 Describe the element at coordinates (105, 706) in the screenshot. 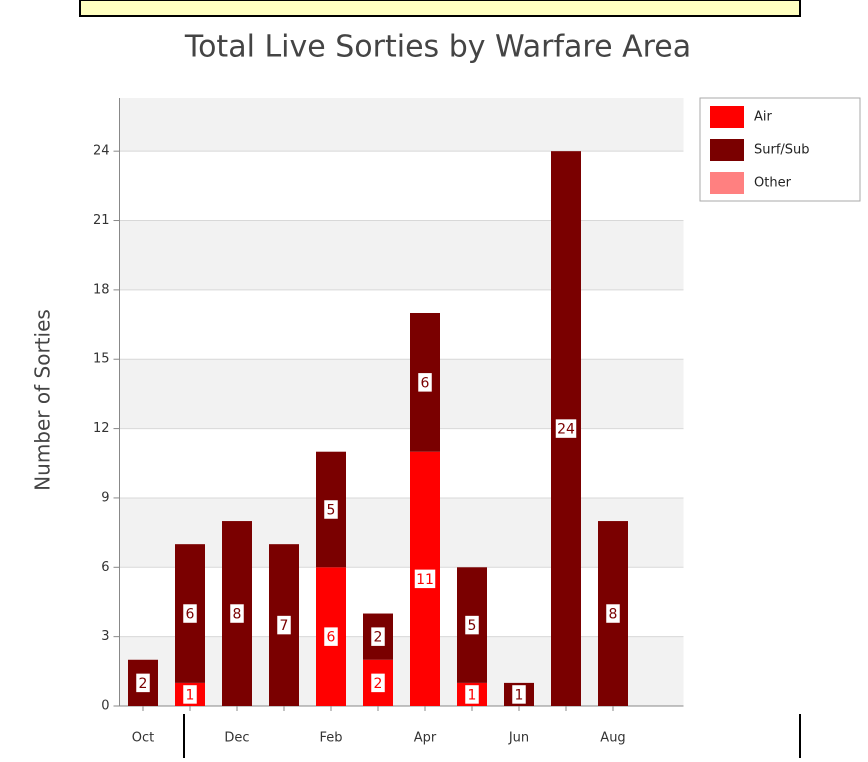

I see `y-tick-label: 0` at that location.